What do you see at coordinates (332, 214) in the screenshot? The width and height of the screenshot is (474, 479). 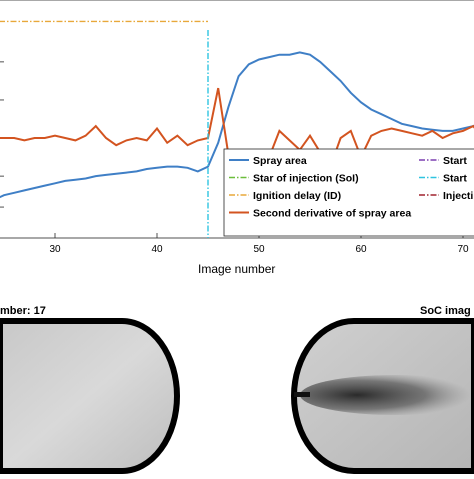 I see `legend-label: Second derivative of spray area` at bounding box center [332, 214].